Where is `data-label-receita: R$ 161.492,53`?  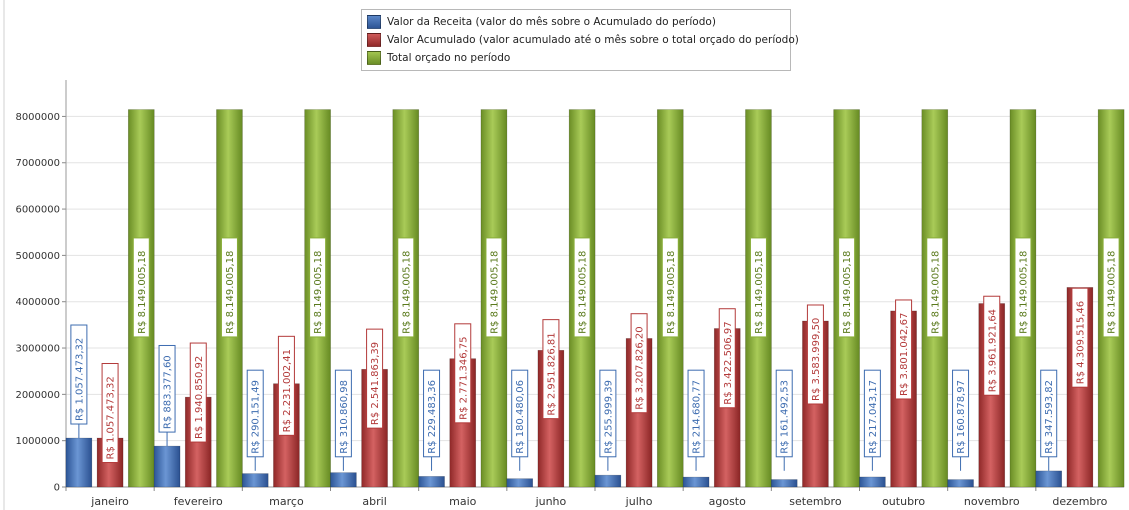
data-label-receita: R$ 161.492,53 is located at coordinates (784, 420).